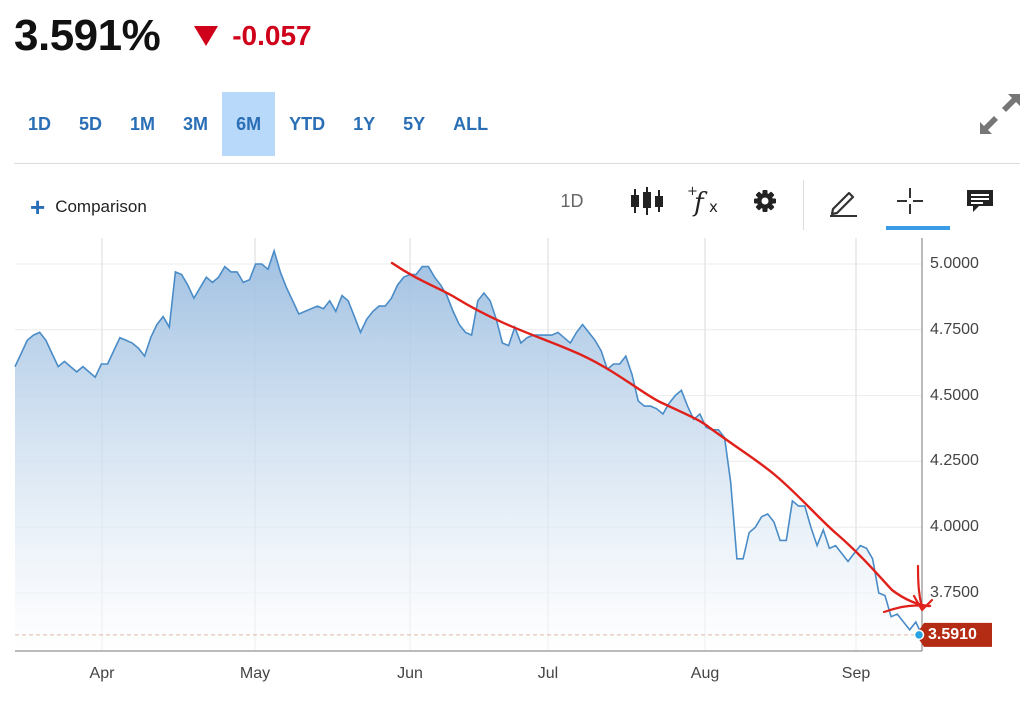 The height and width of the screenshot is (705, 1024). I want to click on range-3m: 3M, so click(196, 124).